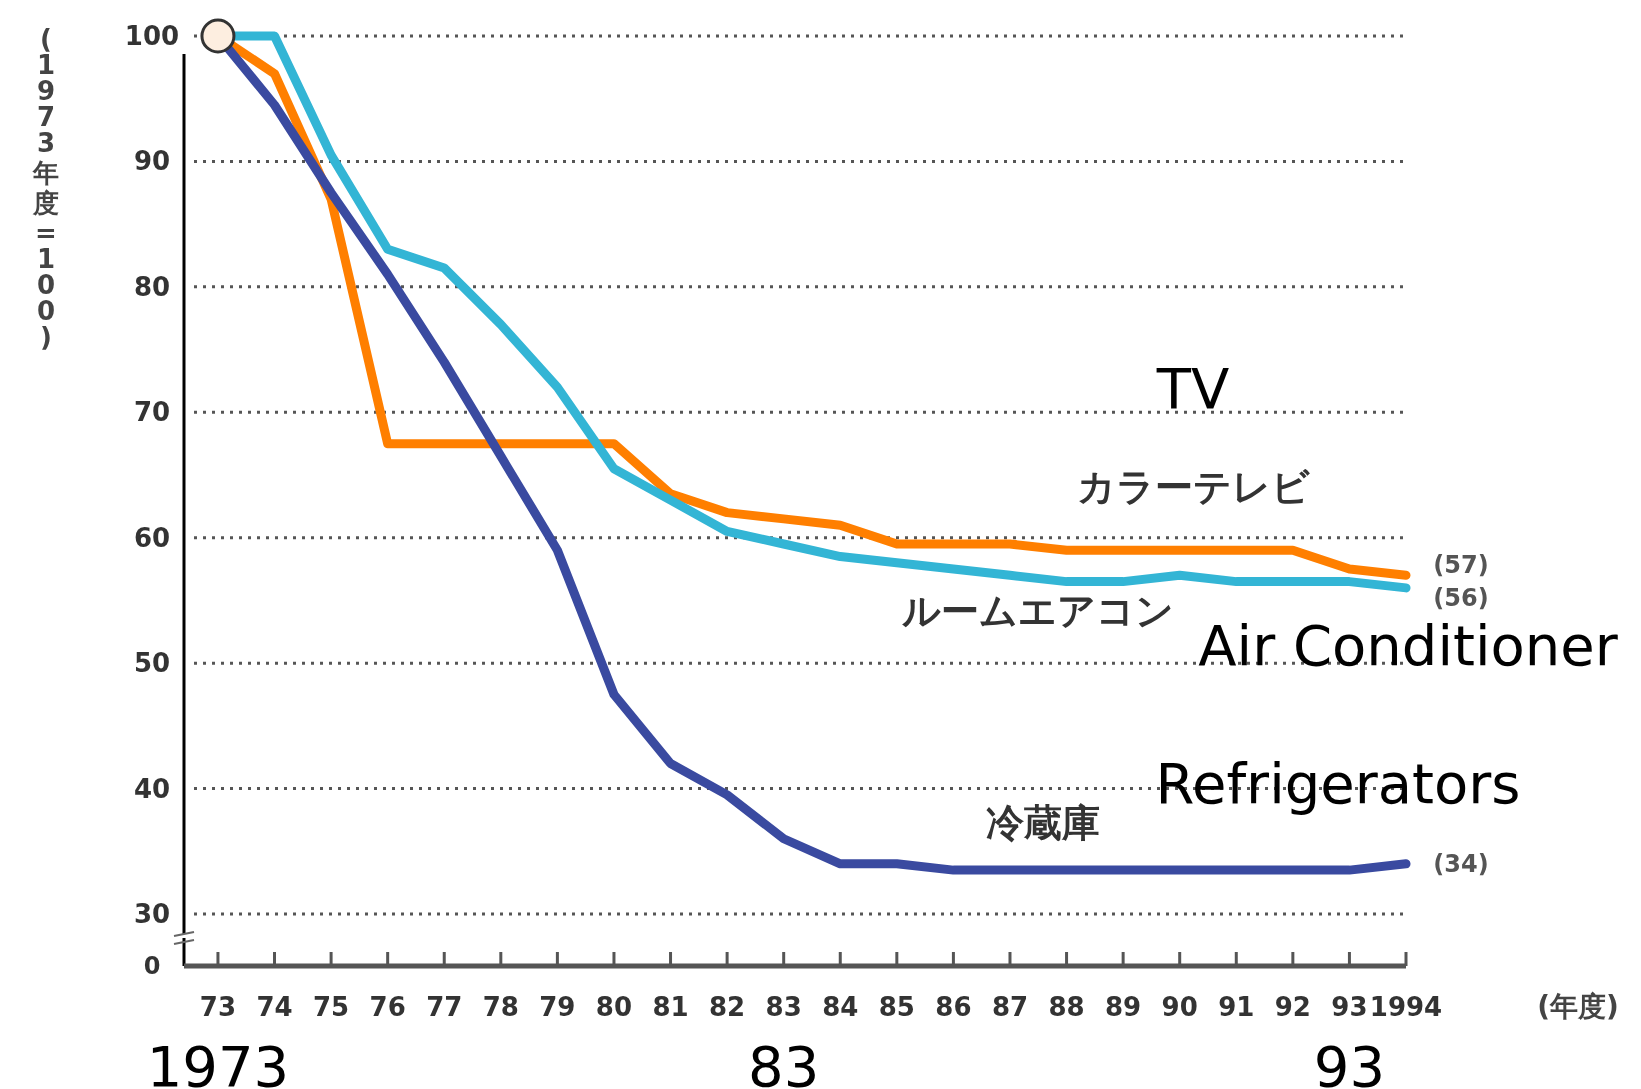  Describe the element at coordinates (152, 914) in the screenshot. I see `y-tick-label: 30` at that location.